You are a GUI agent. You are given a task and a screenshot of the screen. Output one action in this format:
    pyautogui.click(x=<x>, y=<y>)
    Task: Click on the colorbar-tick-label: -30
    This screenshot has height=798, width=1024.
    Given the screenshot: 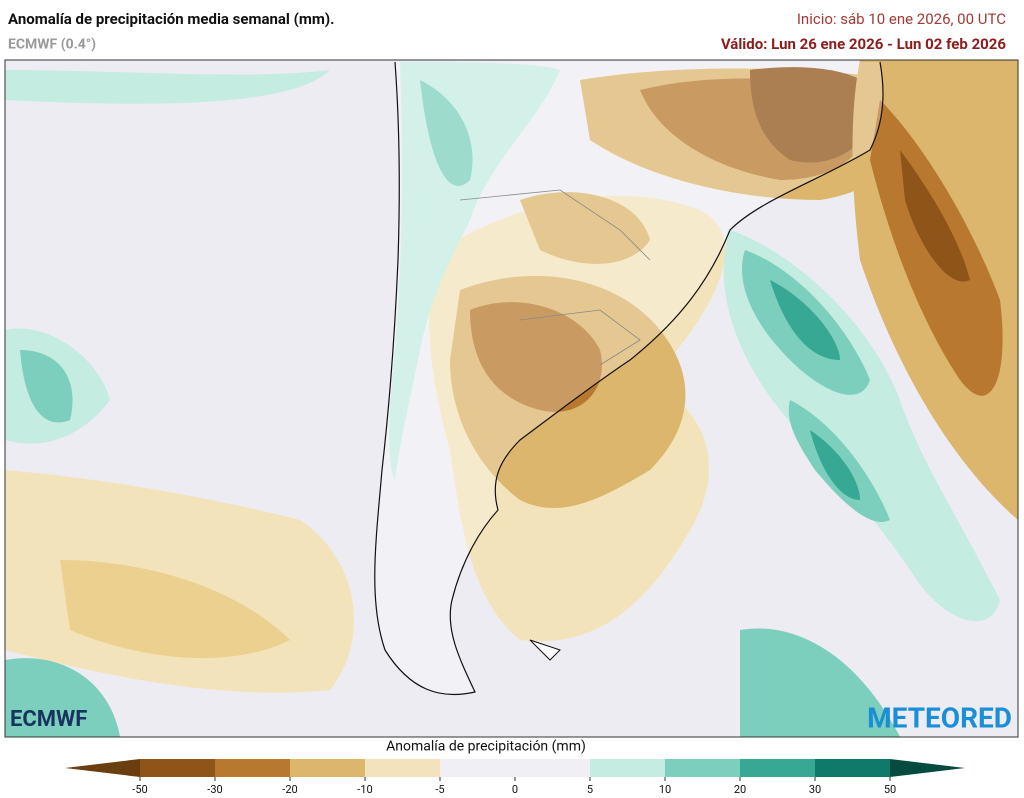 What is the action you would take?
    pyautogui.click(x=214, y=789)
    